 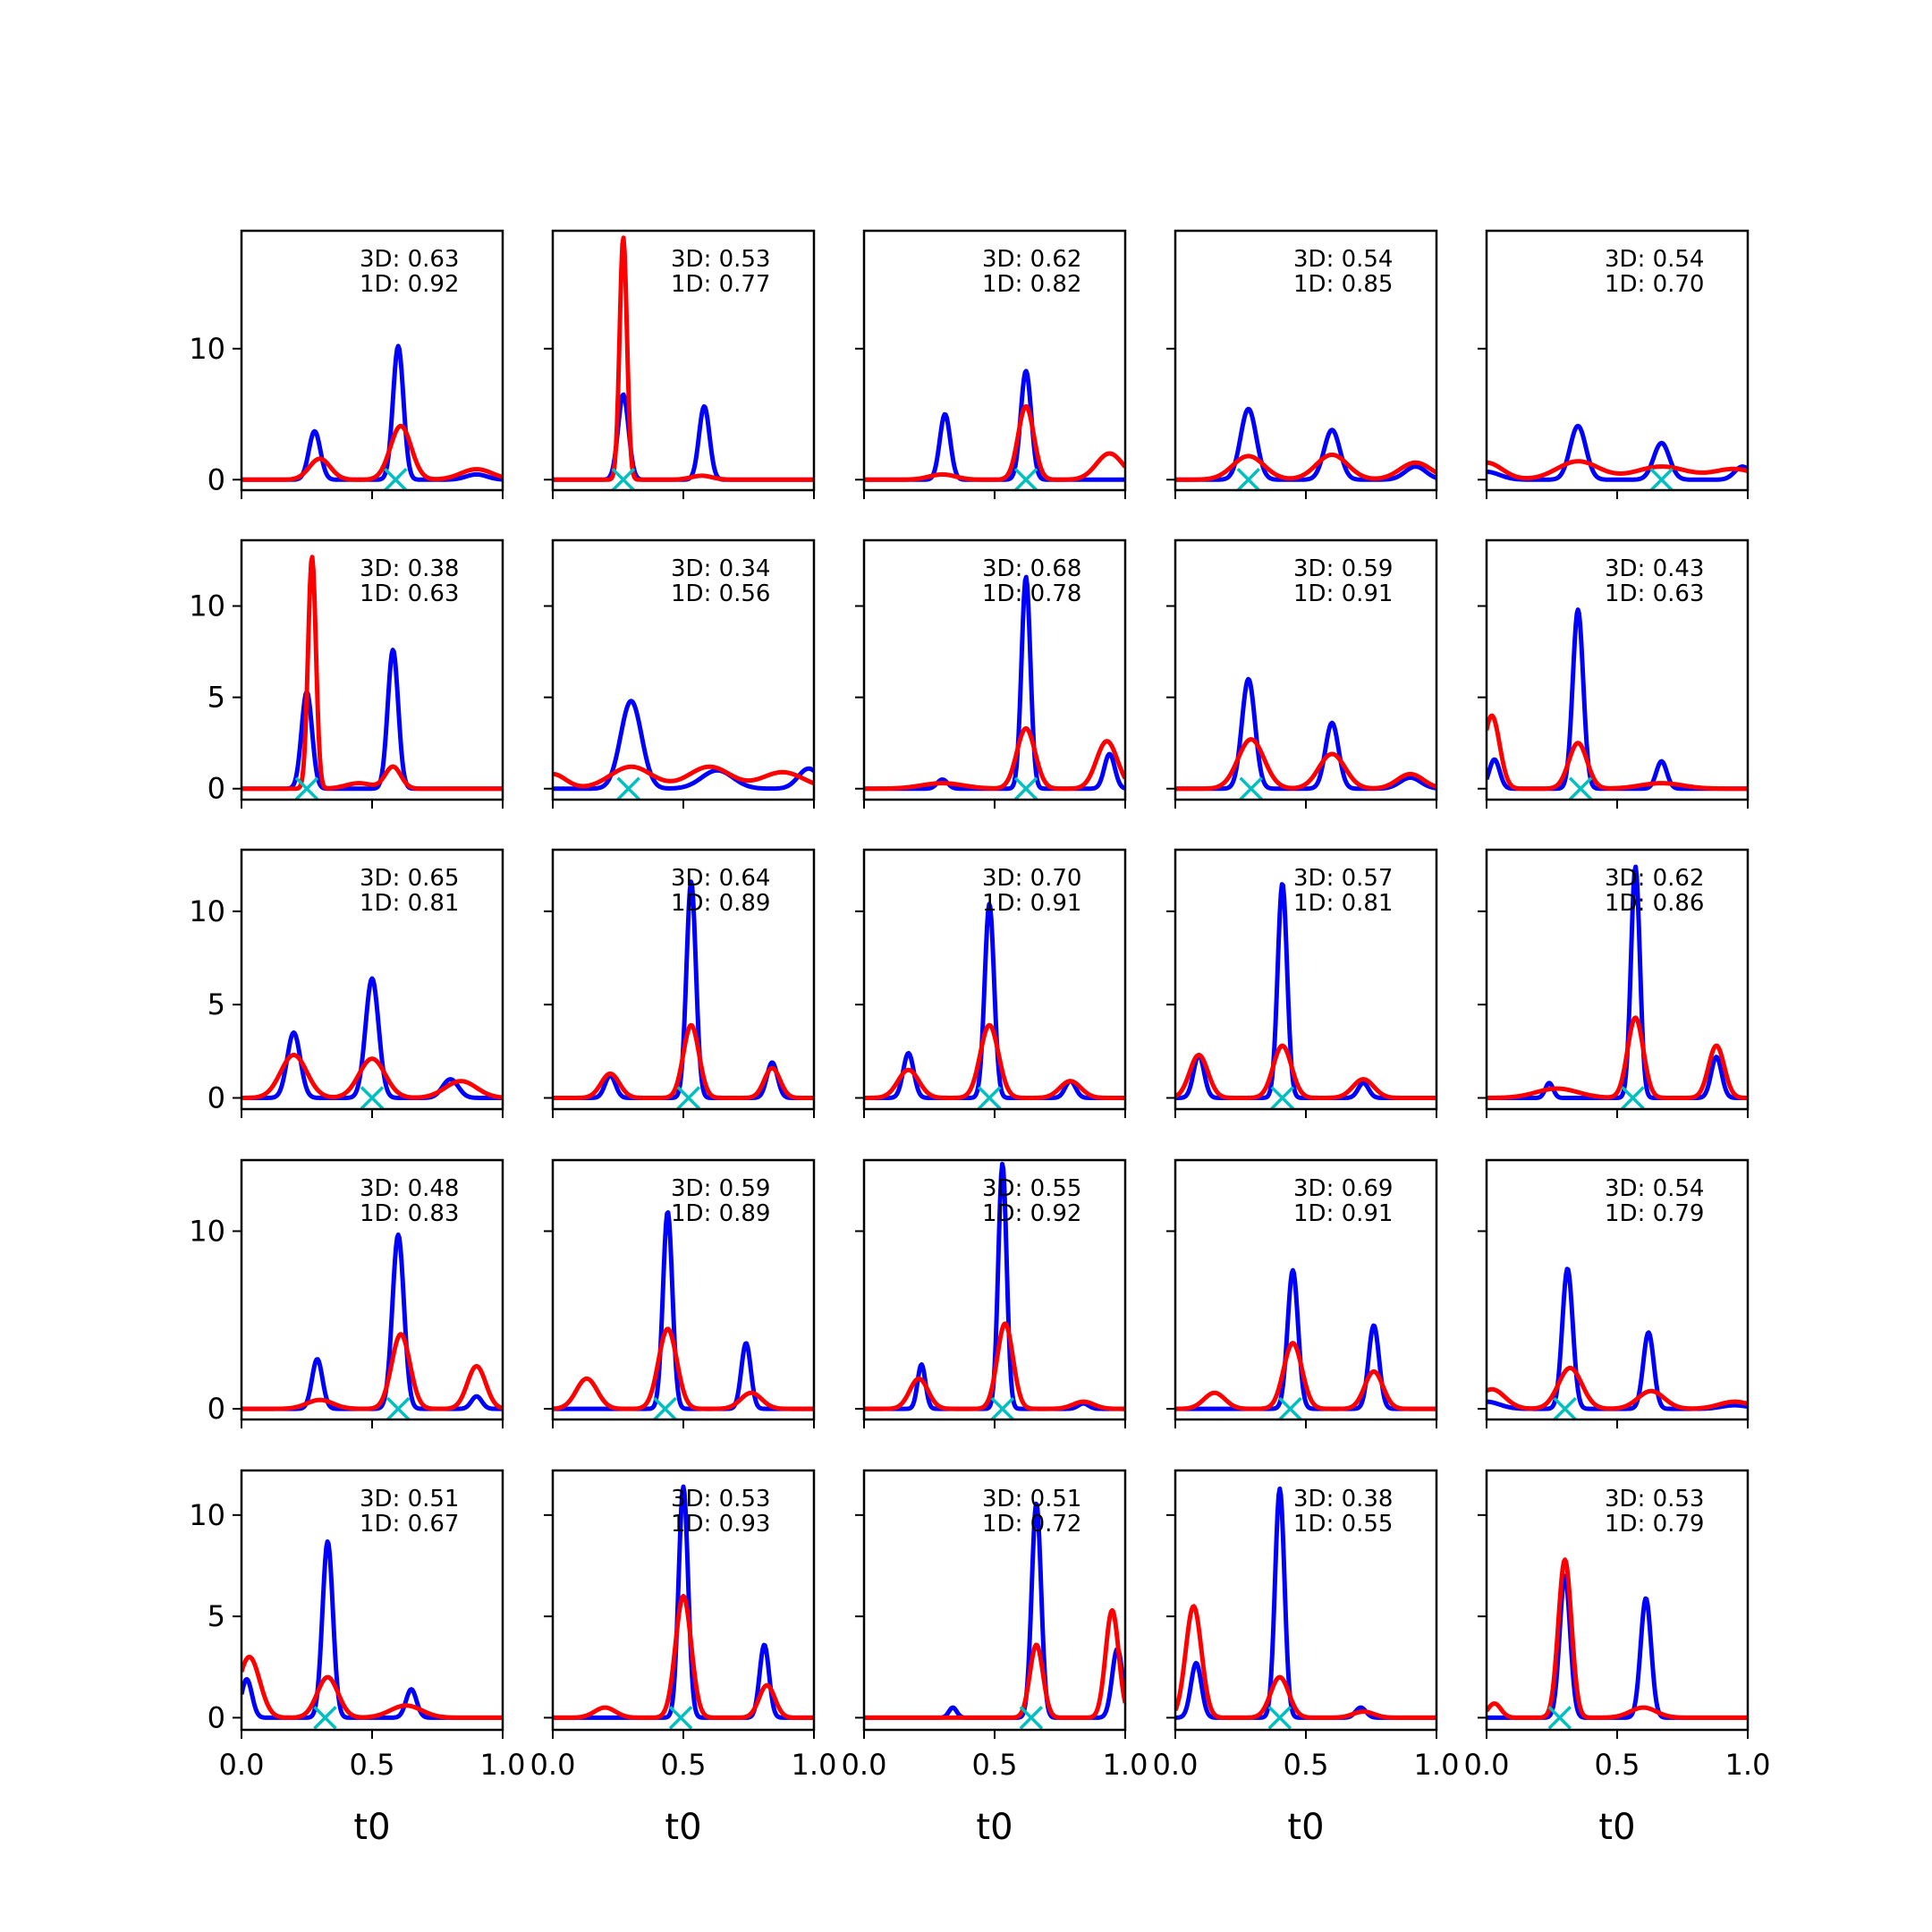 What do you see at coordinates (994, 1827) in the screenshot?
I see `x-axis-label: t0` at bounding box center [994, 1827].